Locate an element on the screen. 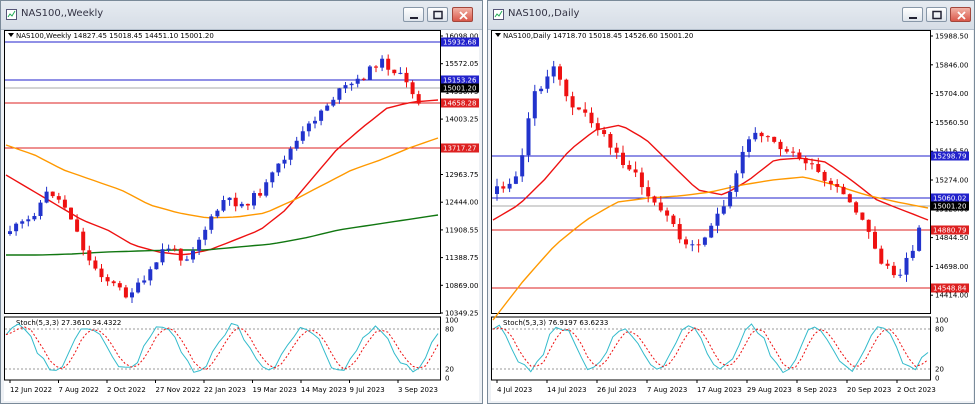  date-tick-label: 3 Sep 2023 is located at coordinates (418, 390).